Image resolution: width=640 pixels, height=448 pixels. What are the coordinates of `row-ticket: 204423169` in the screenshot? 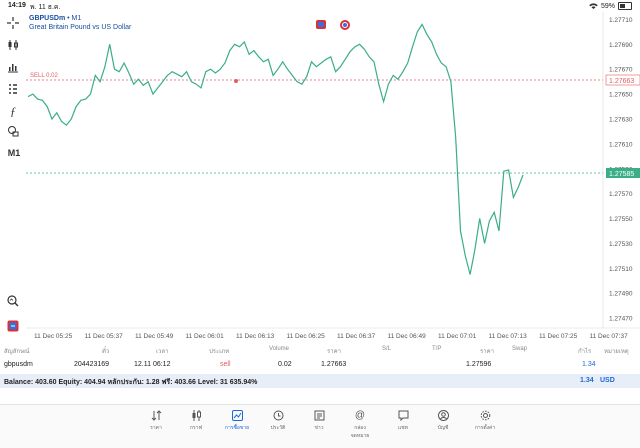 It's located at (92, 364).